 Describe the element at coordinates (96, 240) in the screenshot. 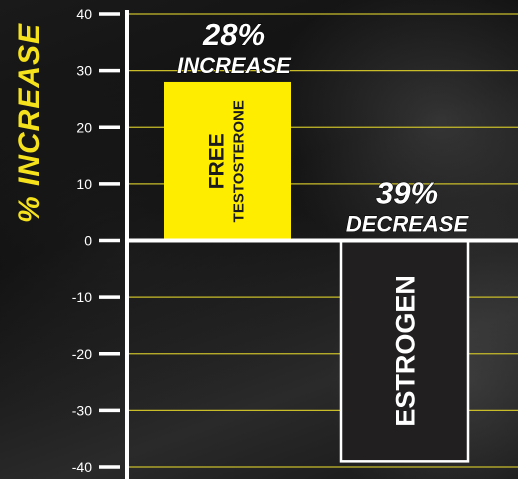

I see `y-axis-ticks: 40 30 20 10 0 -10 -20 -30 -40` at that location.